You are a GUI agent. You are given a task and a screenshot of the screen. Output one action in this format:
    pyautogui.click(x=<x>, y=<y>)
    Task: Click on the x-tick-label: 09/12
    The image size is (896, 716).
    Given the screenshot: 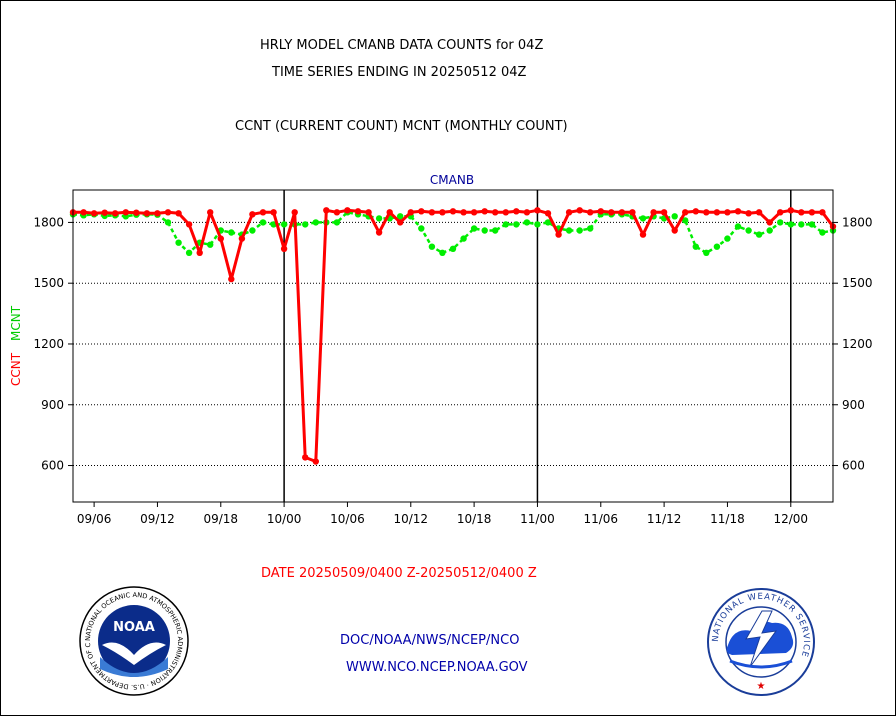 What is the action you would take?
    pyautogui.click(x=157, y=519)
    